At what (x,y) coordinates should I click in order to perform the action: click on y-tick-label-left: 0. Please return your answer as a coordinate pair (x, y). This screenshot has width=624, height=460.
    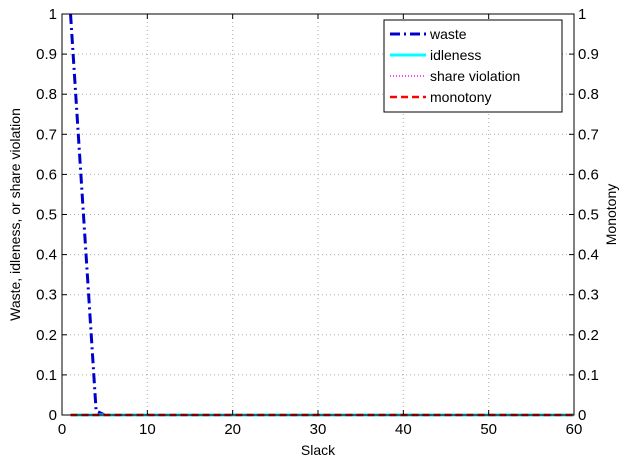
    Looking at the image, I should click on (53, 415).